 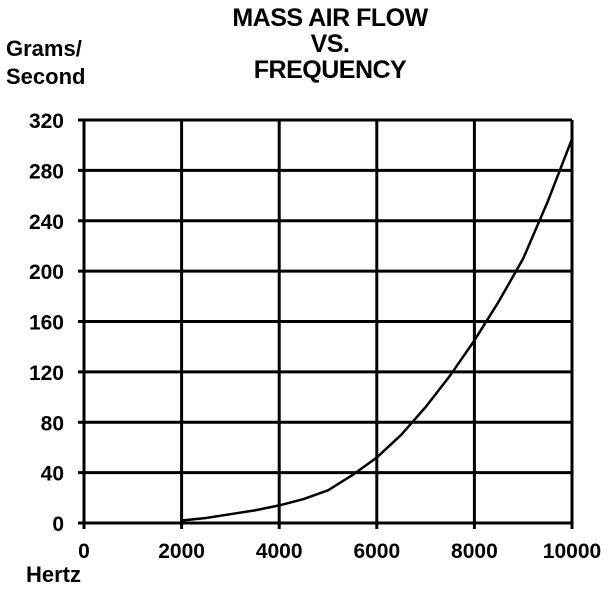 I want to click on x-tick-label: 4000, so click(x=279, y=551).